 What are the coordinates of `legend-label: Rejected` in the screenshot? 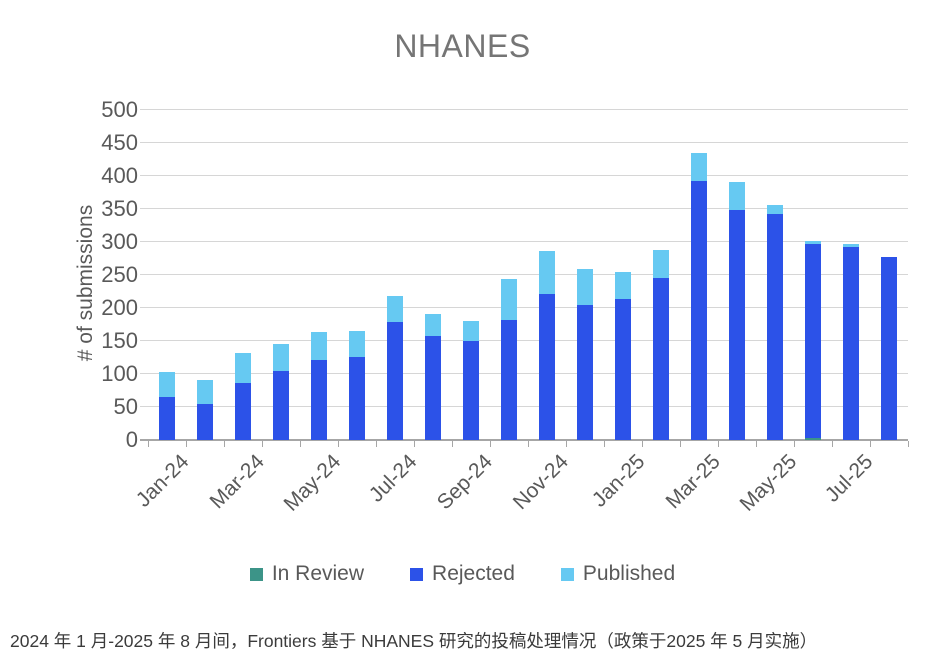 It's located at (473, 573).